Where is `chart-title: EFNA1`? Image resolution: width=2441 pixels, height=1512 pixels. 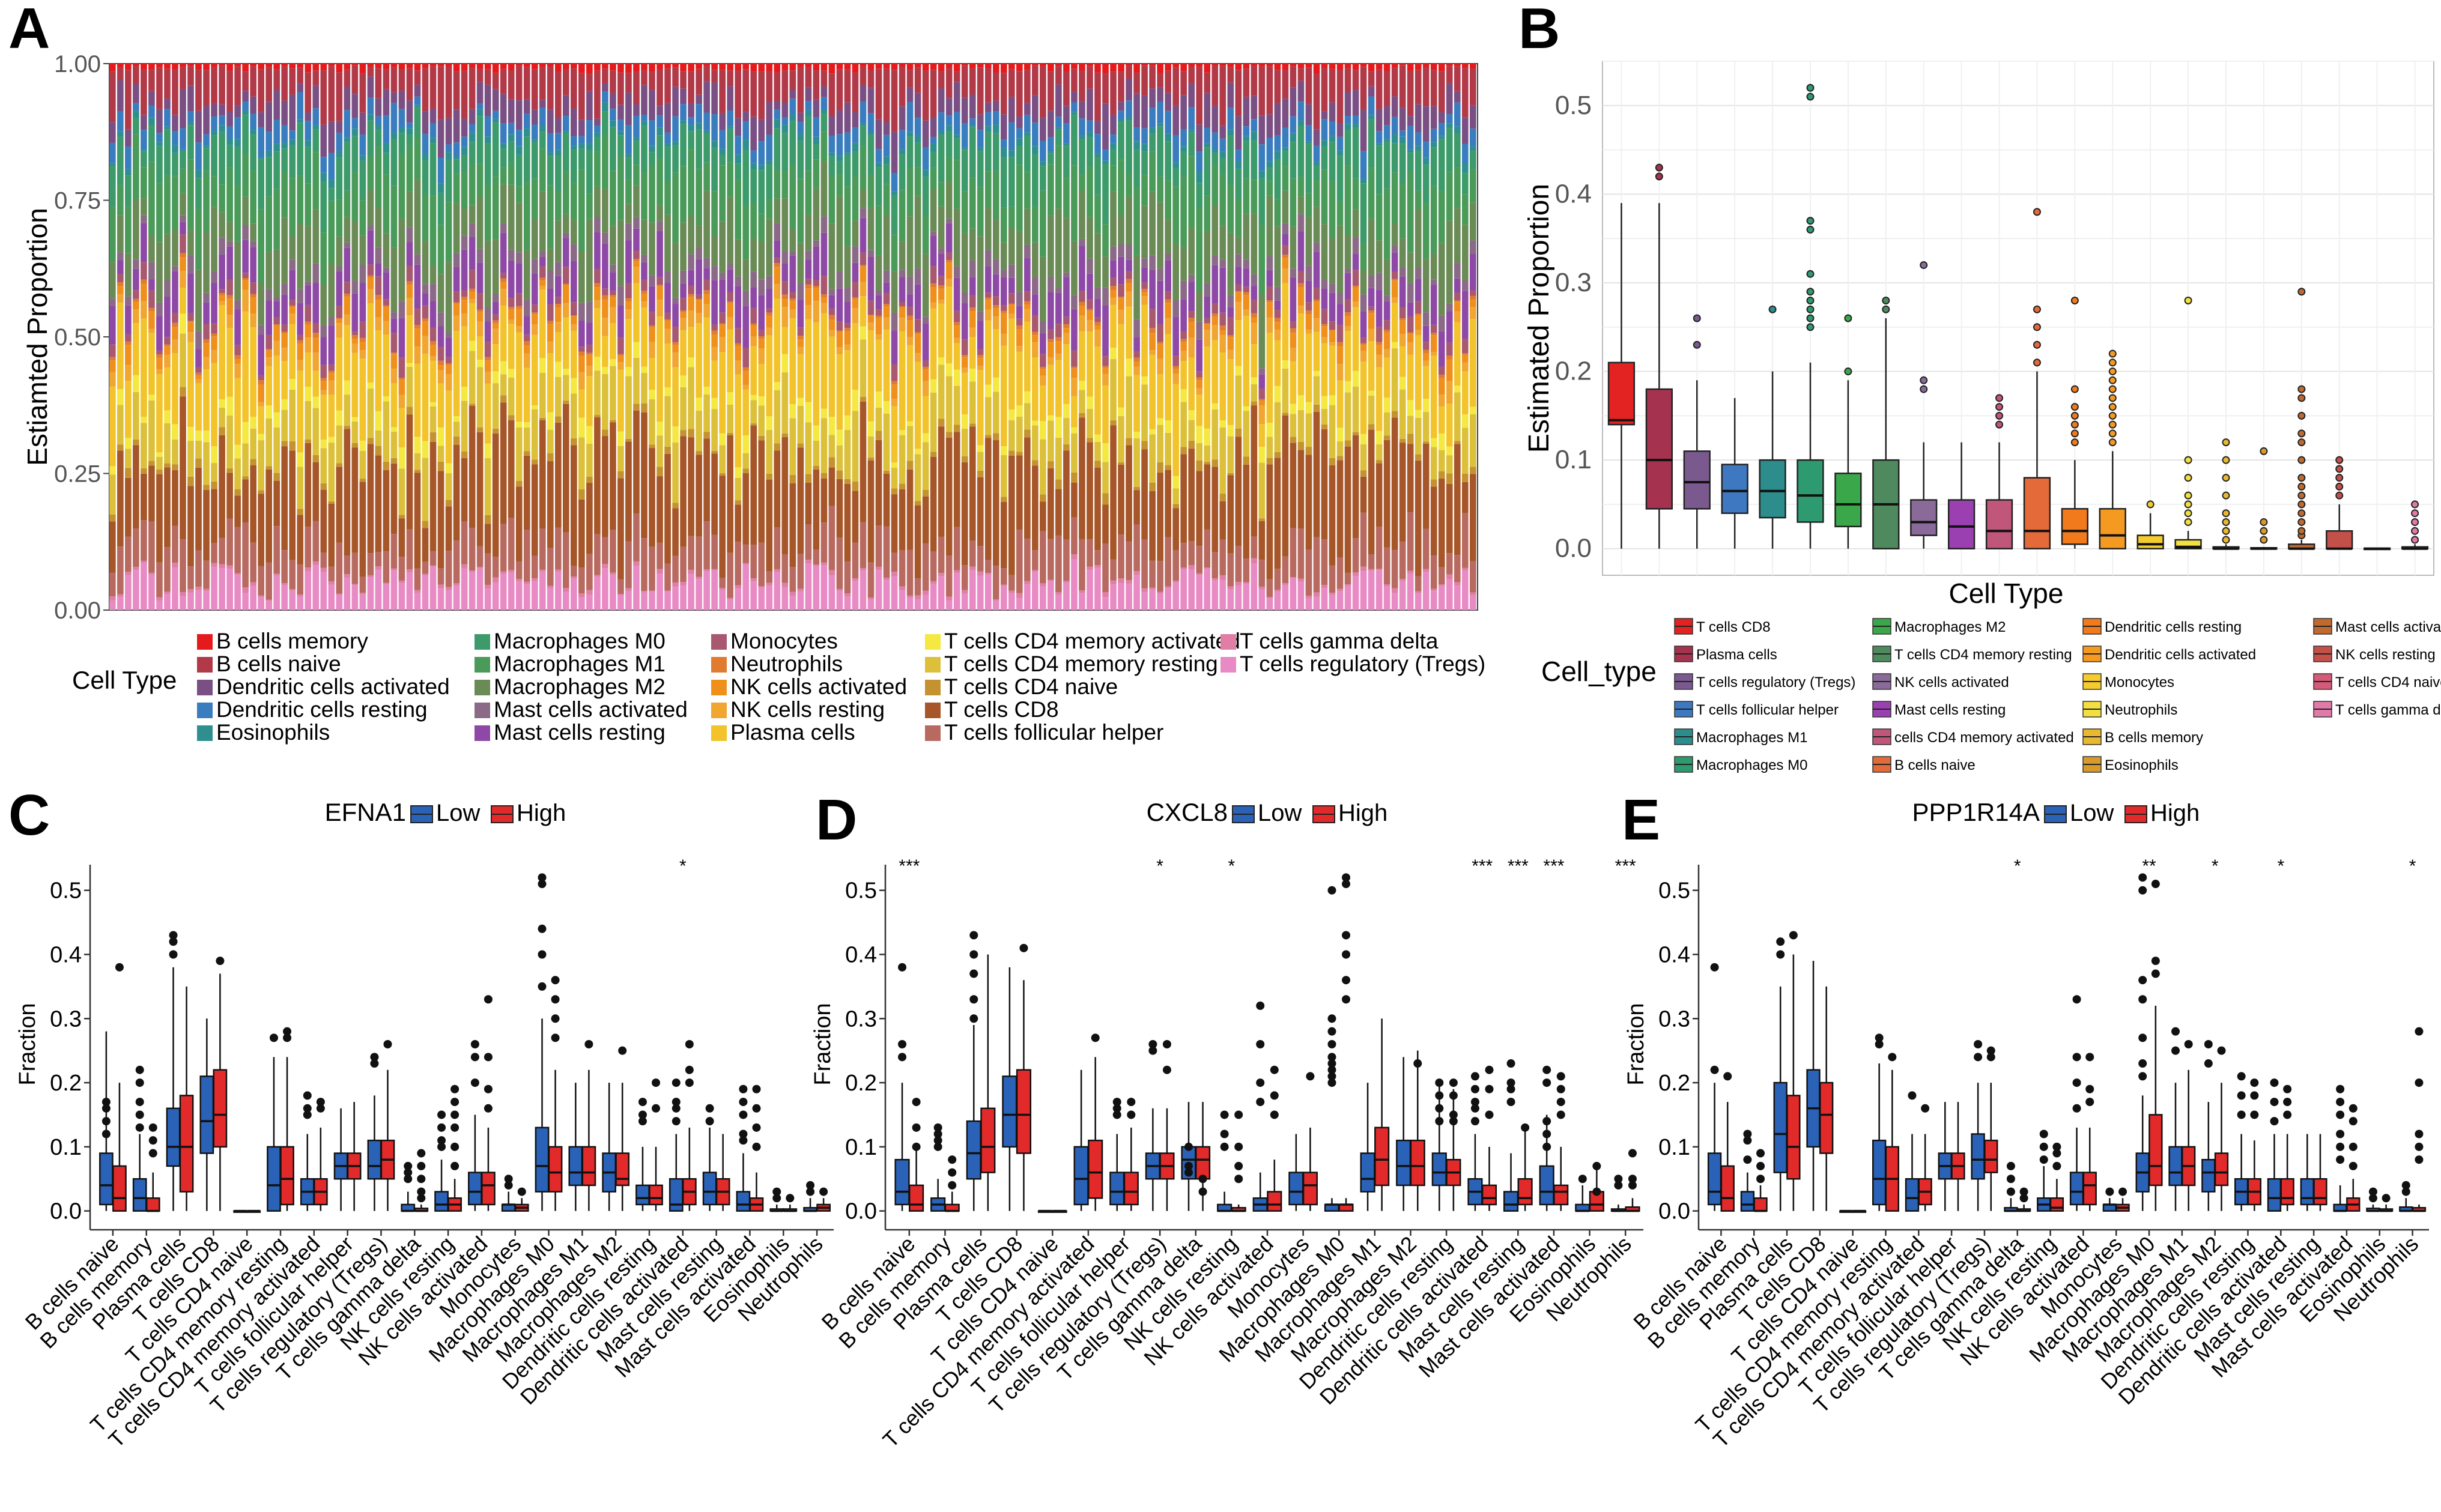 chart-title: EFNA1 is located at coordinates (365, 812).